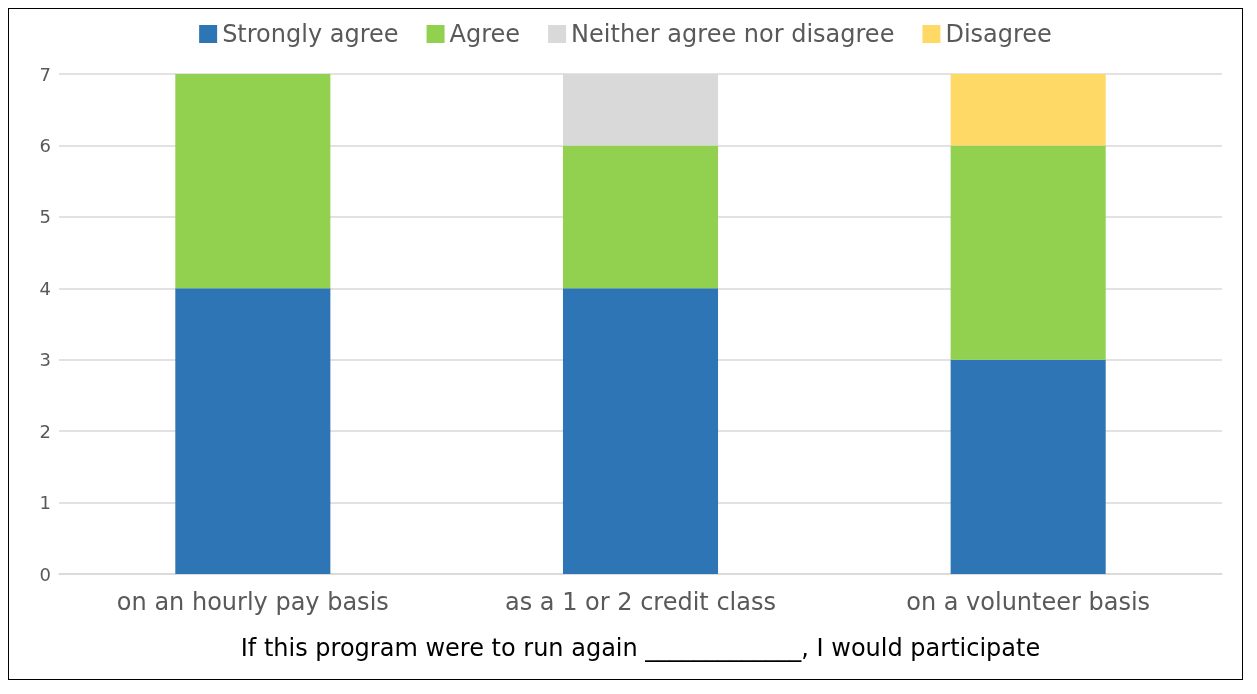 Image resolution: width=1257 pixels, height=694 pixels. Describe the element at coordinates (45, 503) in the screenshot. I see `y-tick-label: 1` at that location.